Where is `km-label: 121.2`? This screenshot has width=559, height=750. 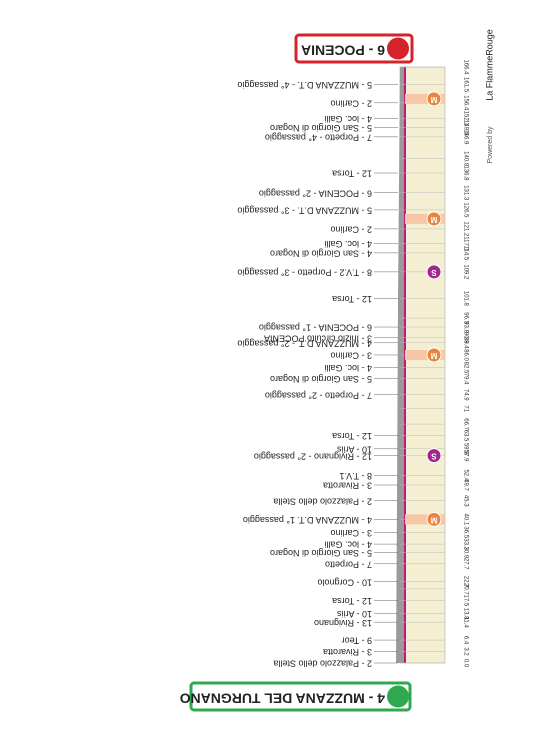
km-label: 121.2 is located at coordinates (465, 229).